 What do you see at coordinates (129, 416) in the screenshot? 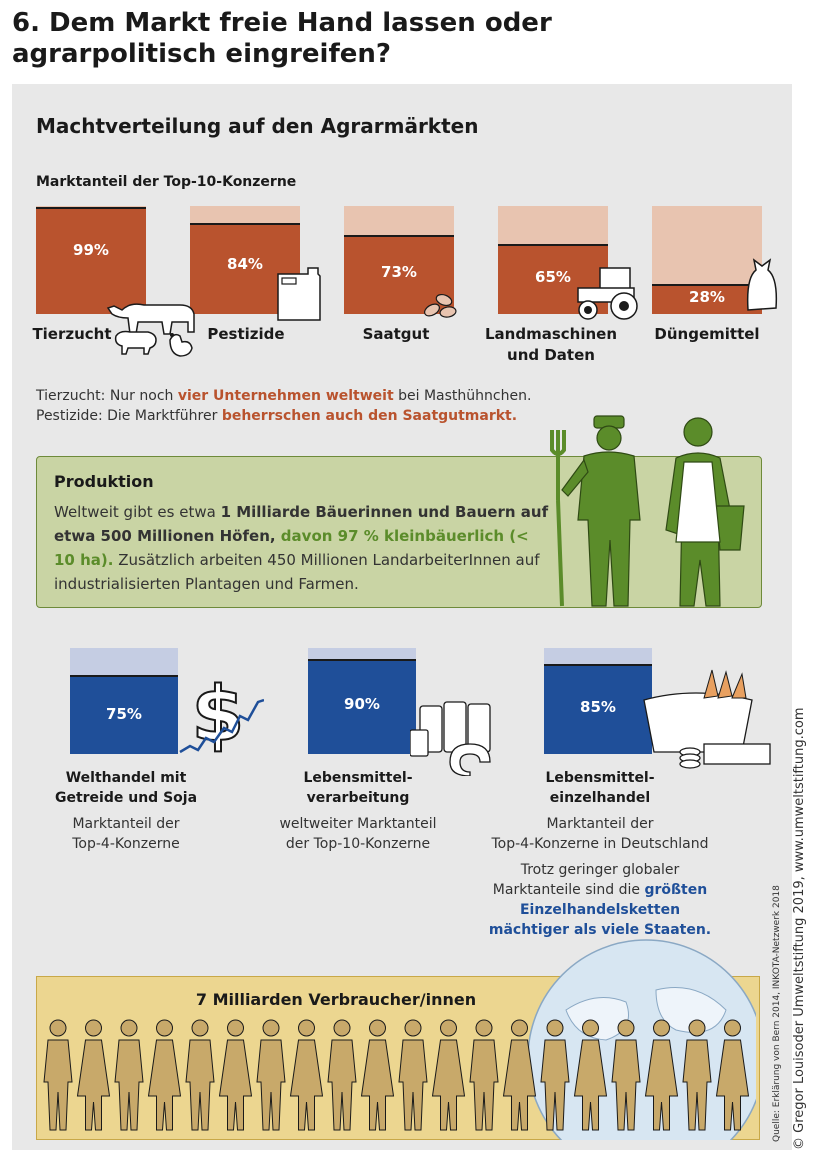
I see `note-line-2-a: Pestizide: Die Marktführer` at bounding box center [129, 416].